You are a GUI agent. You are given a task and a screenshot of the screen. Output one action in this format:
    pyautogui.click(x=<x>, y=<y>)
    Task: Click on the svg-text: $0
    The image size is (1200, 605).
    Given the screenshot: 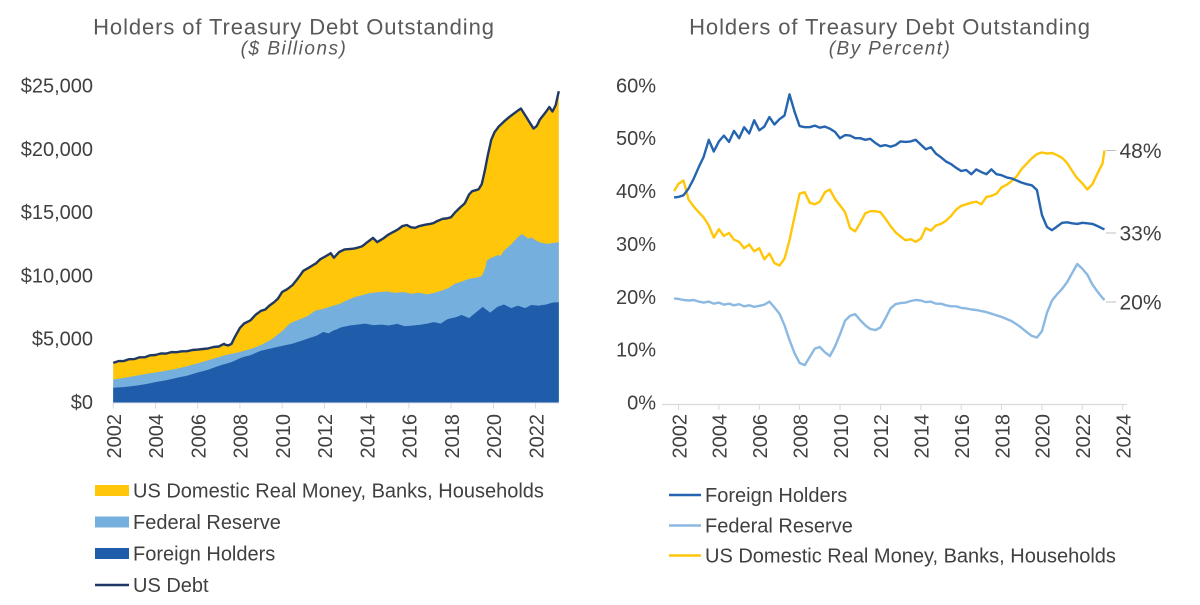 What is the action you would take?
    pyautogui.click(x=82, y=403)
    